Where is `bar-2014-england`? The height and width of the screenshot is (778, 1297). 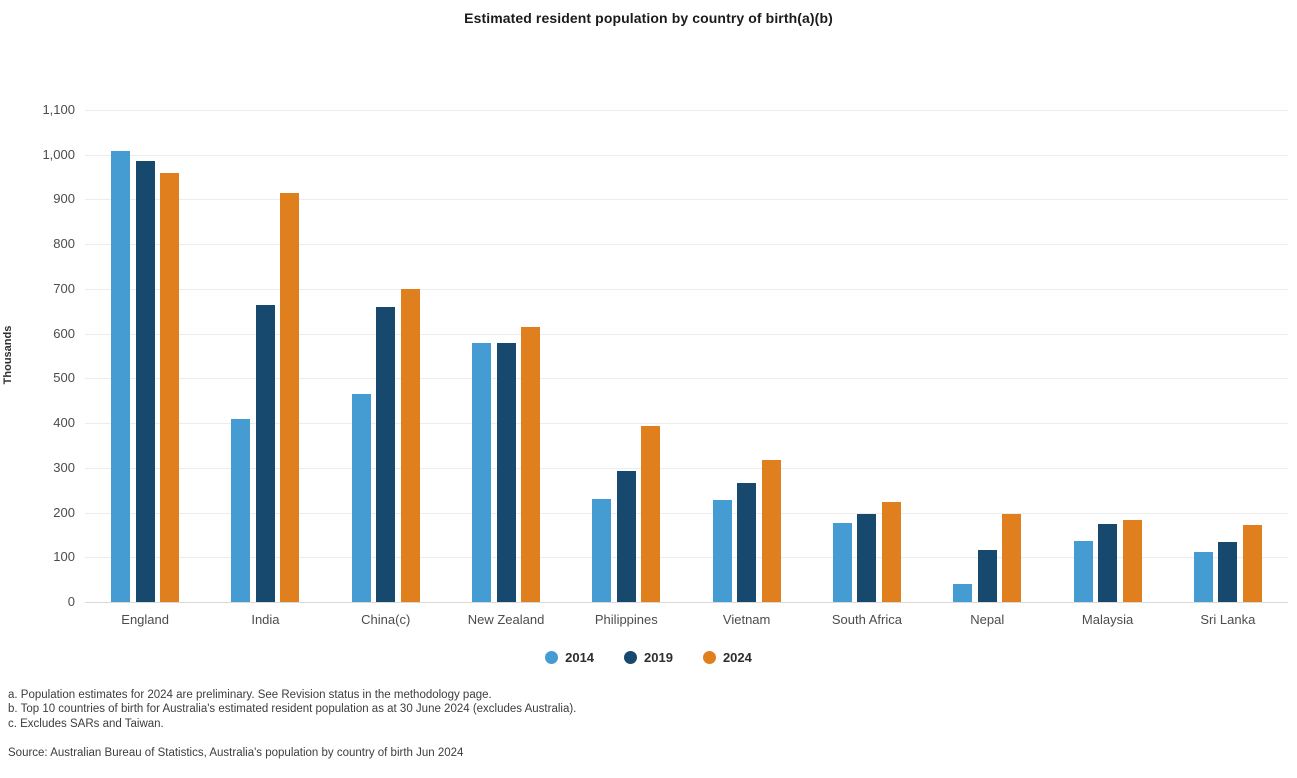
bar-2014-england is located at coordinates (121, 376).